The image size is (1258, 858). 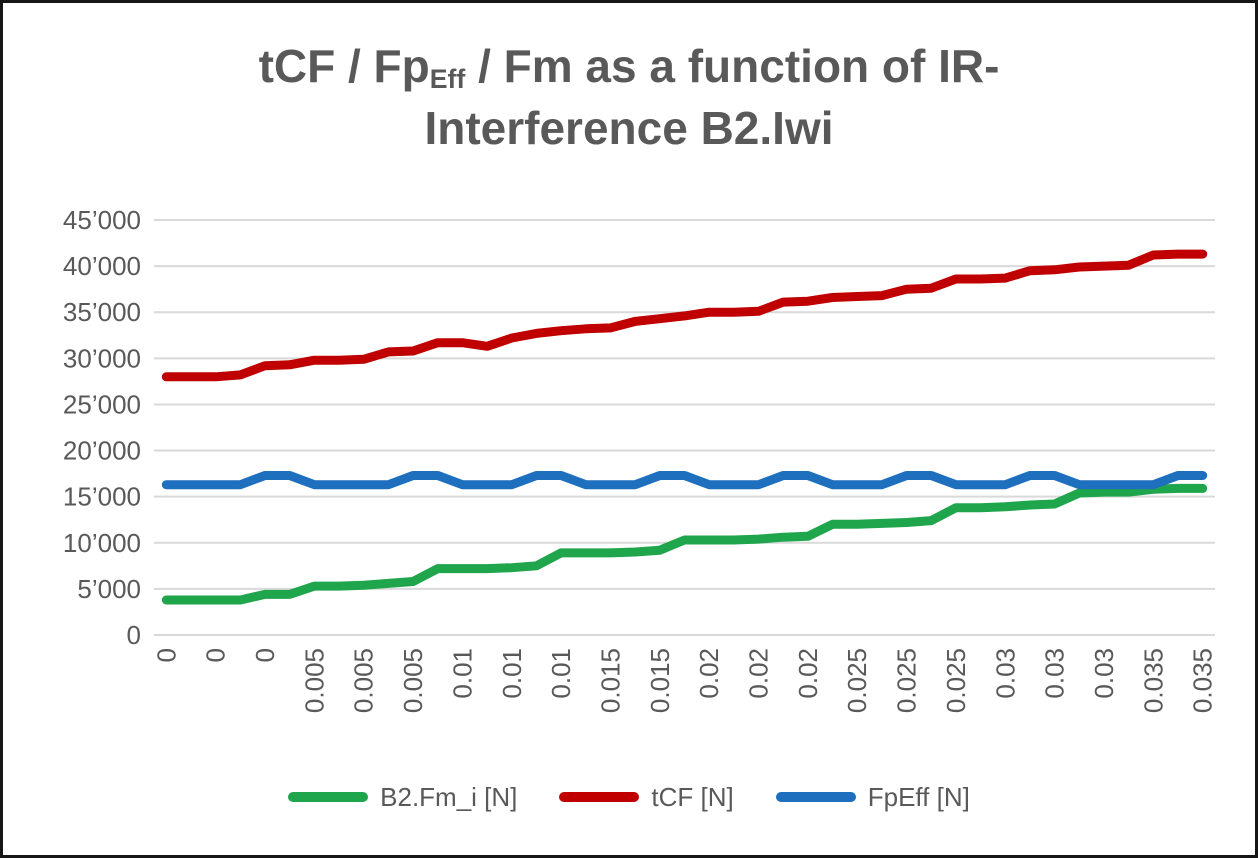 I want to click on series-line-tcf-n-, so click(x=684, y=315).